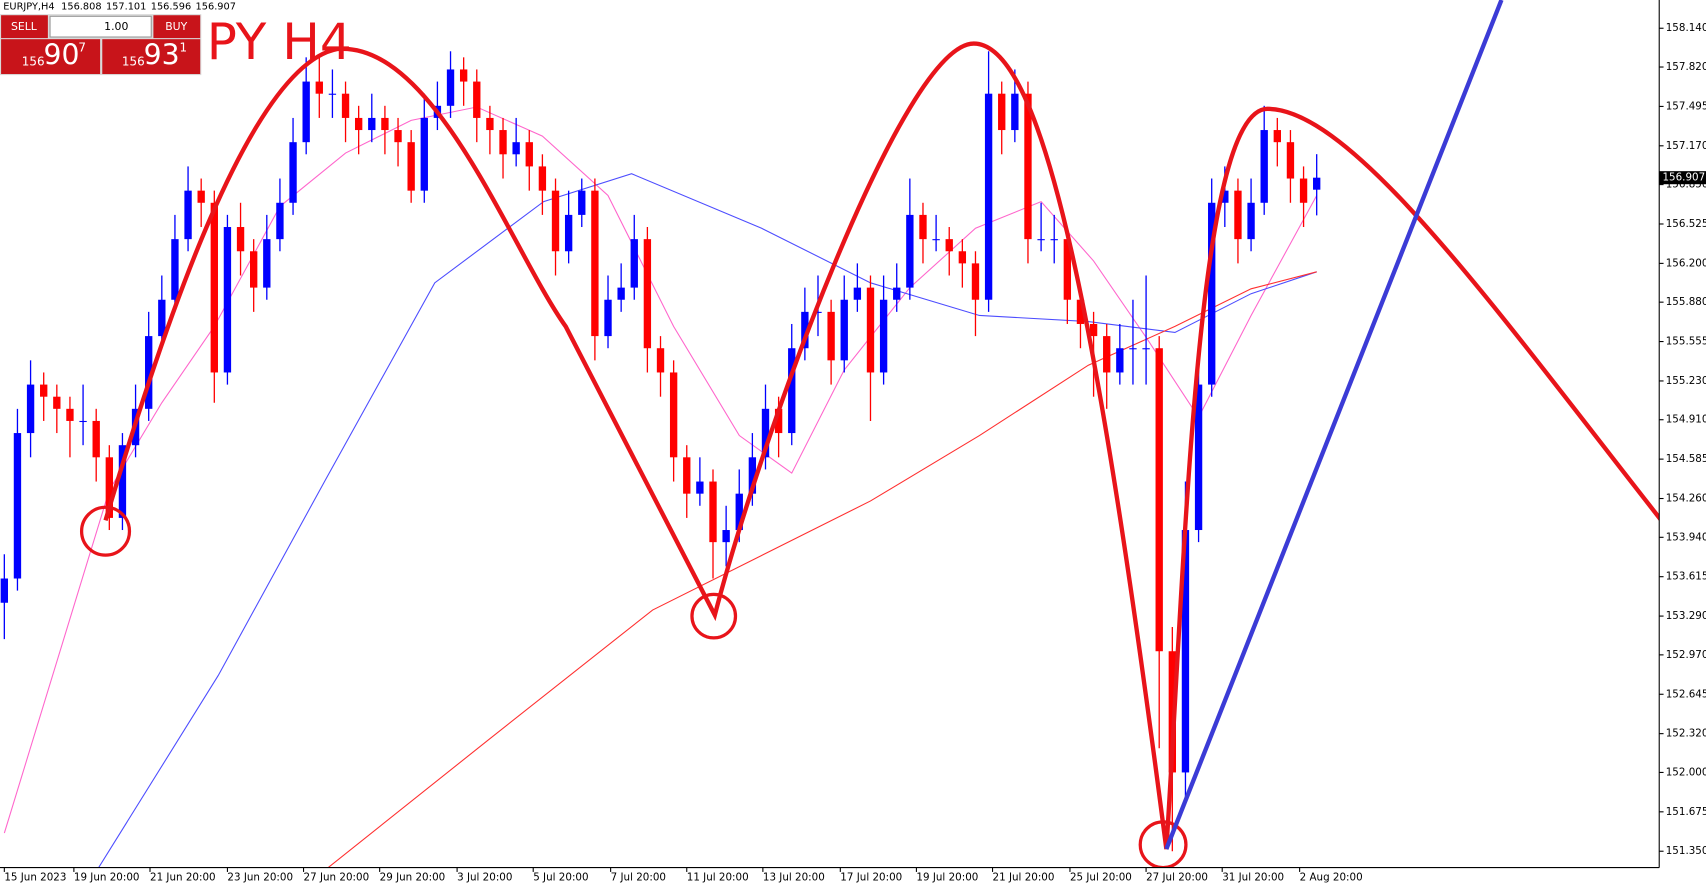 Image resolution: width=1706 pixels, height=885 pixels. Describe the element at coordinates (28, 7) in the screenshot. I see `symbol: EURJPY,H4` at that location.